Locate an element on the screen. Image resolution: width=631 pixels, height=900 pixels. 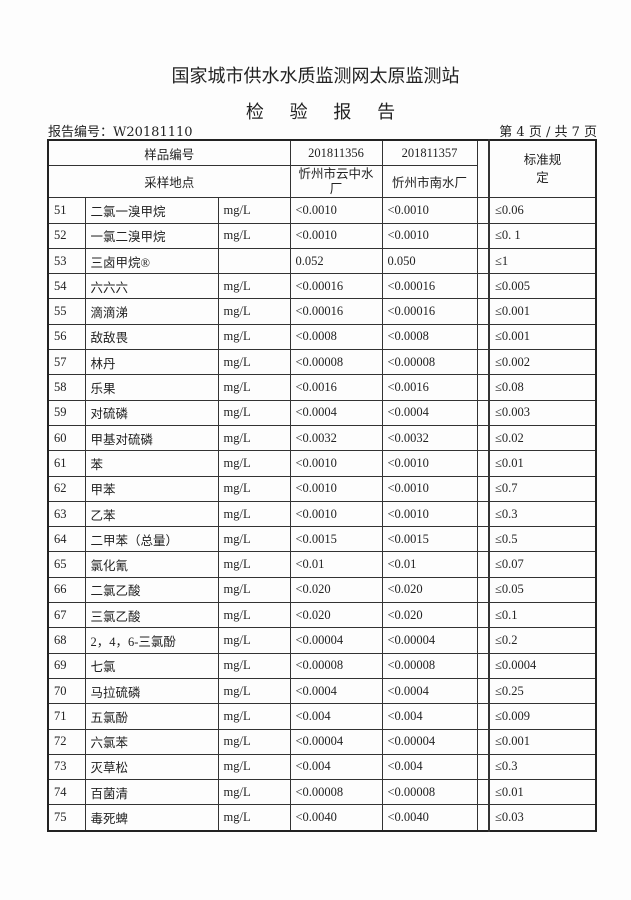
item-name: 林丹 is located at coordinates (151, 362).